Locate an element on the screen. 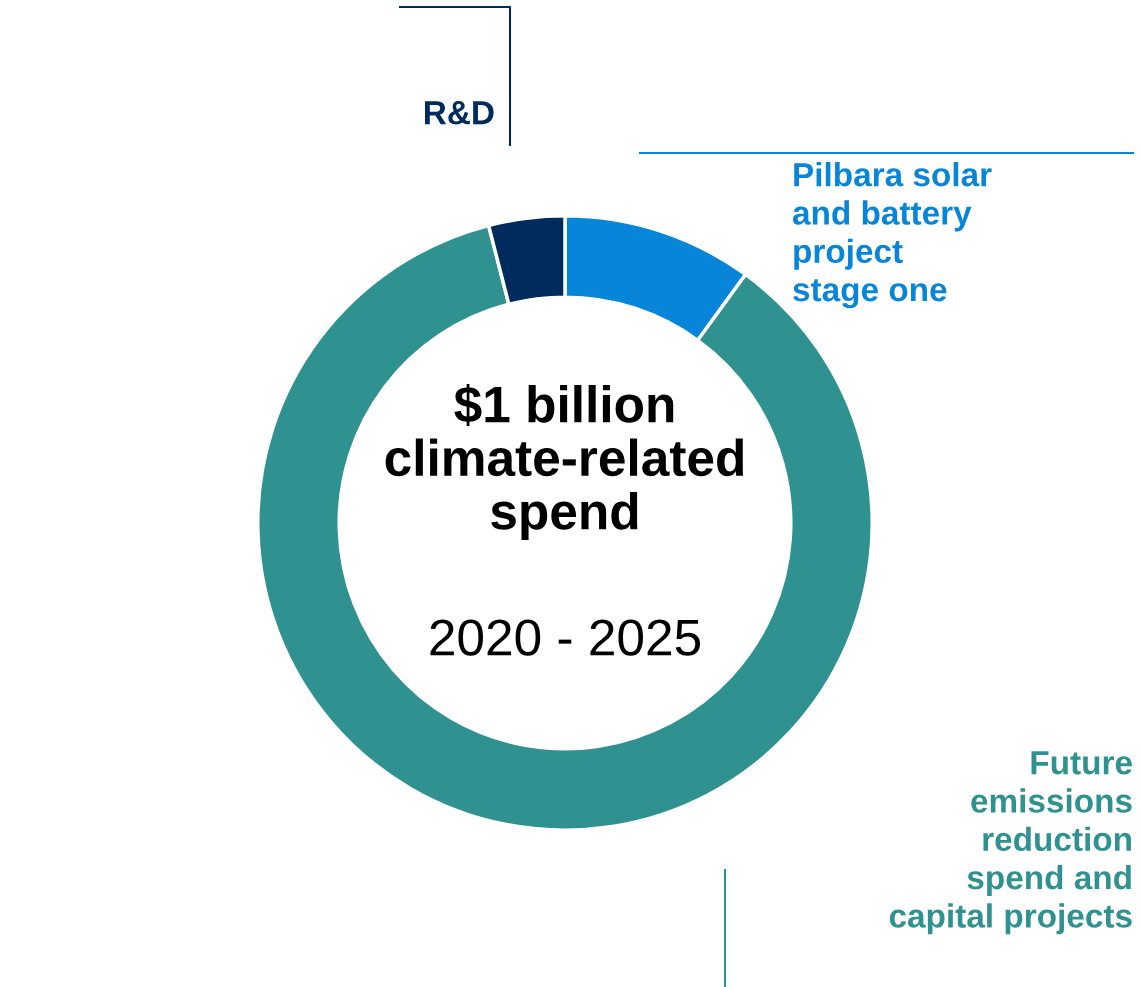 This screenshot has width=1140, height=987. text: 2020 - 2025 is located at coordinates (565, 637).